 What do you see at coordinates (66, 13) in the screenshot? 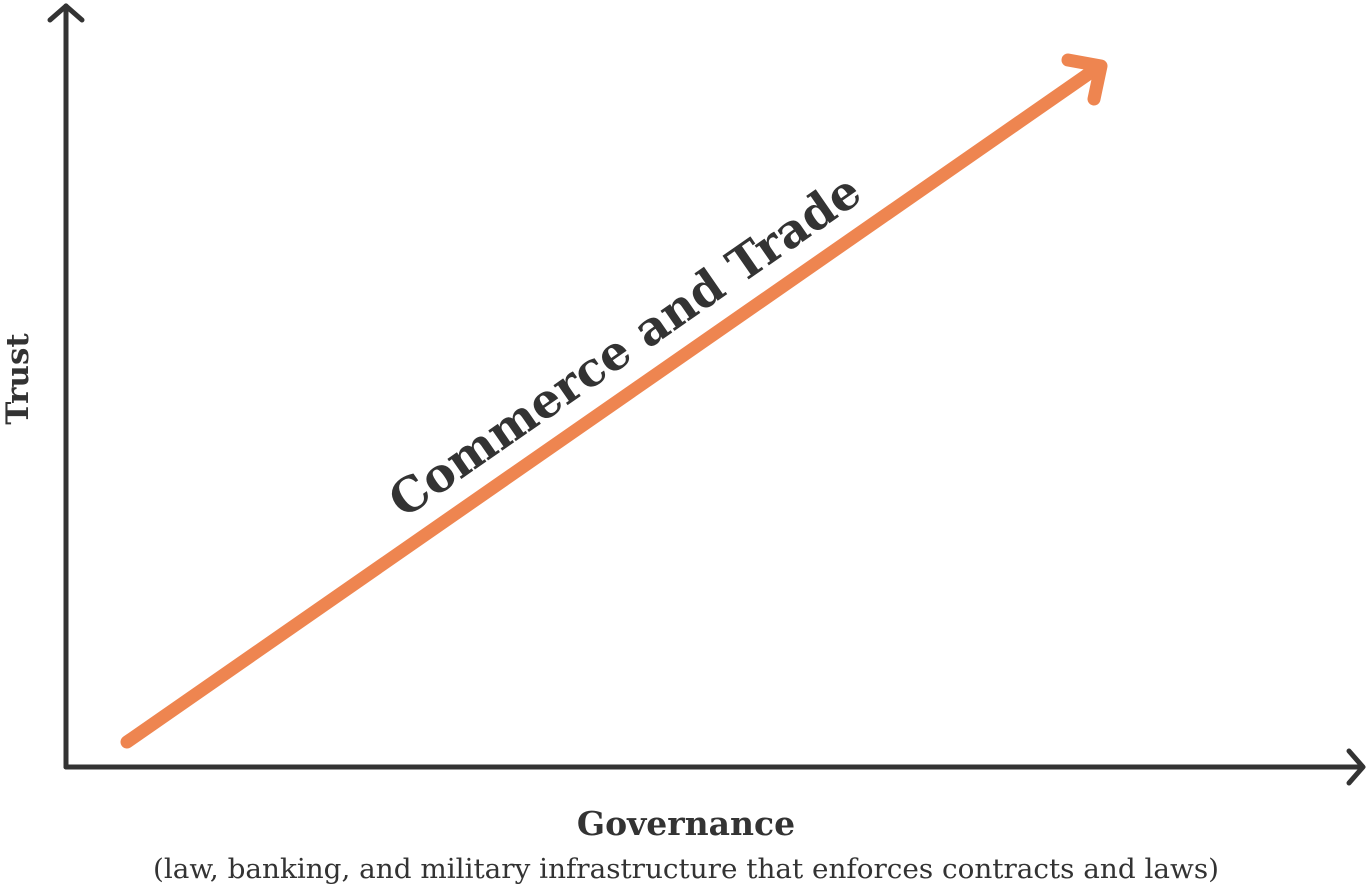
I see `y-axis-arrowhead` at bounding box center [66, 13].